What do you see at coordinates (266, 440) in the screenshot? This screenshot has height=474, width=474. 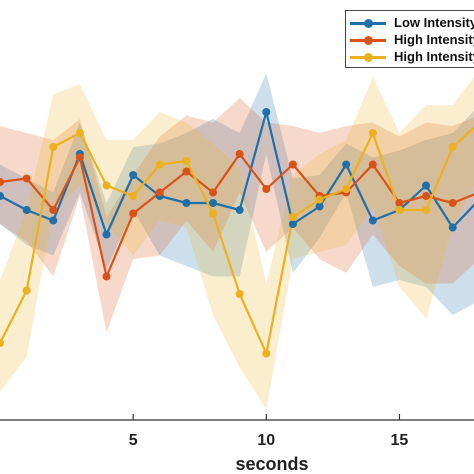 I see `x-tick-label: 10` at bounding box center [266, 440].